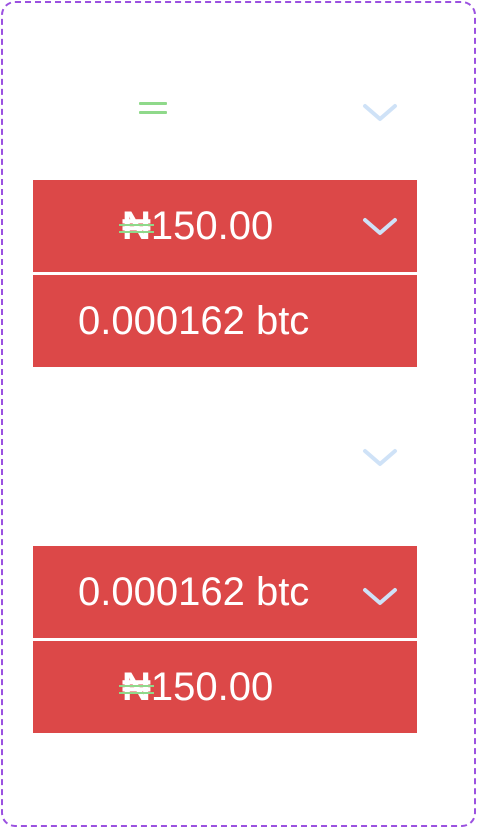 This screenshot has height=828, width=477. What do you see at coordinates (212, 686) in the screenshot?
I see `naira-result-value: 150.00` at bounding box center [212, 686].